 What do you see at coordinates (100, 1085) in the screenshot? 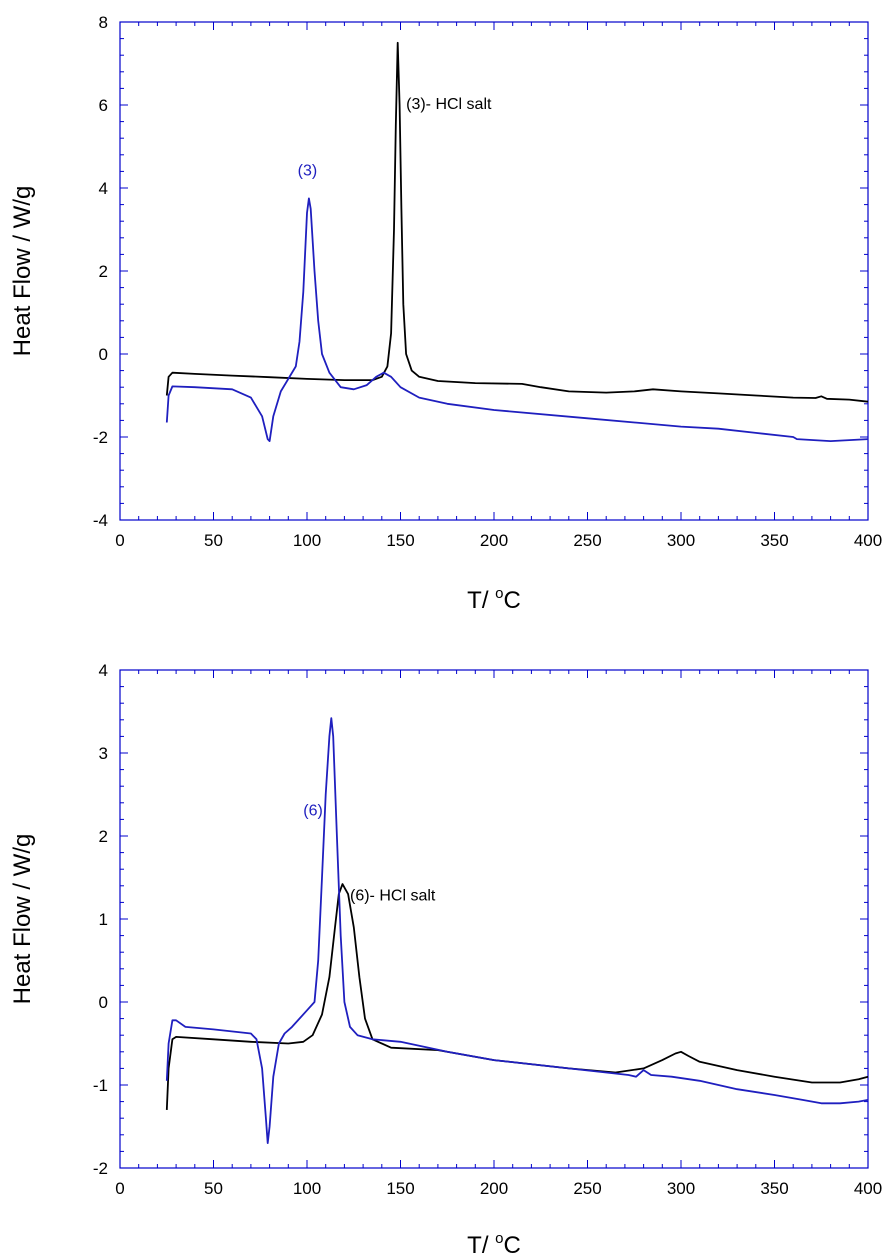
I see `y-tick-label: -1` at bounding box center [100, 1085].